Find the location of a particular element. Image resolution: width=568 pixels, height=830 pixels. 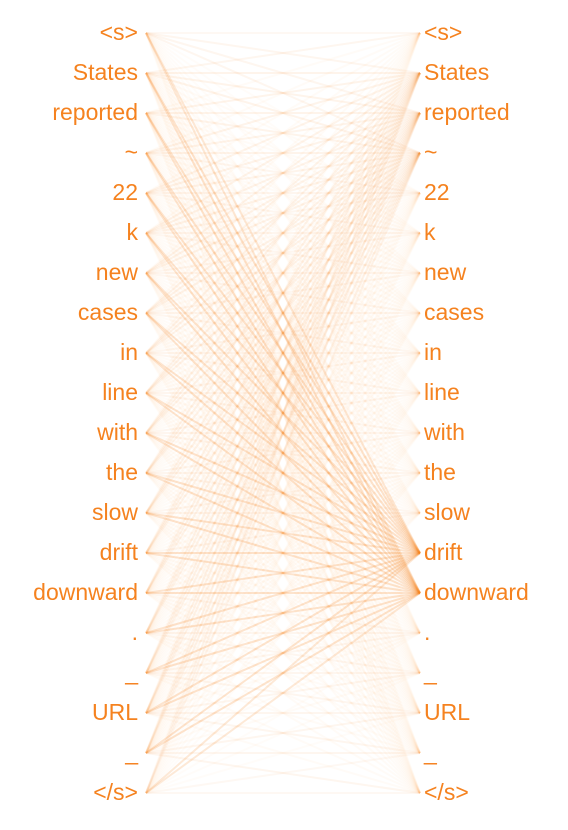

left-token: <s> is located at coordinates (119, 32).